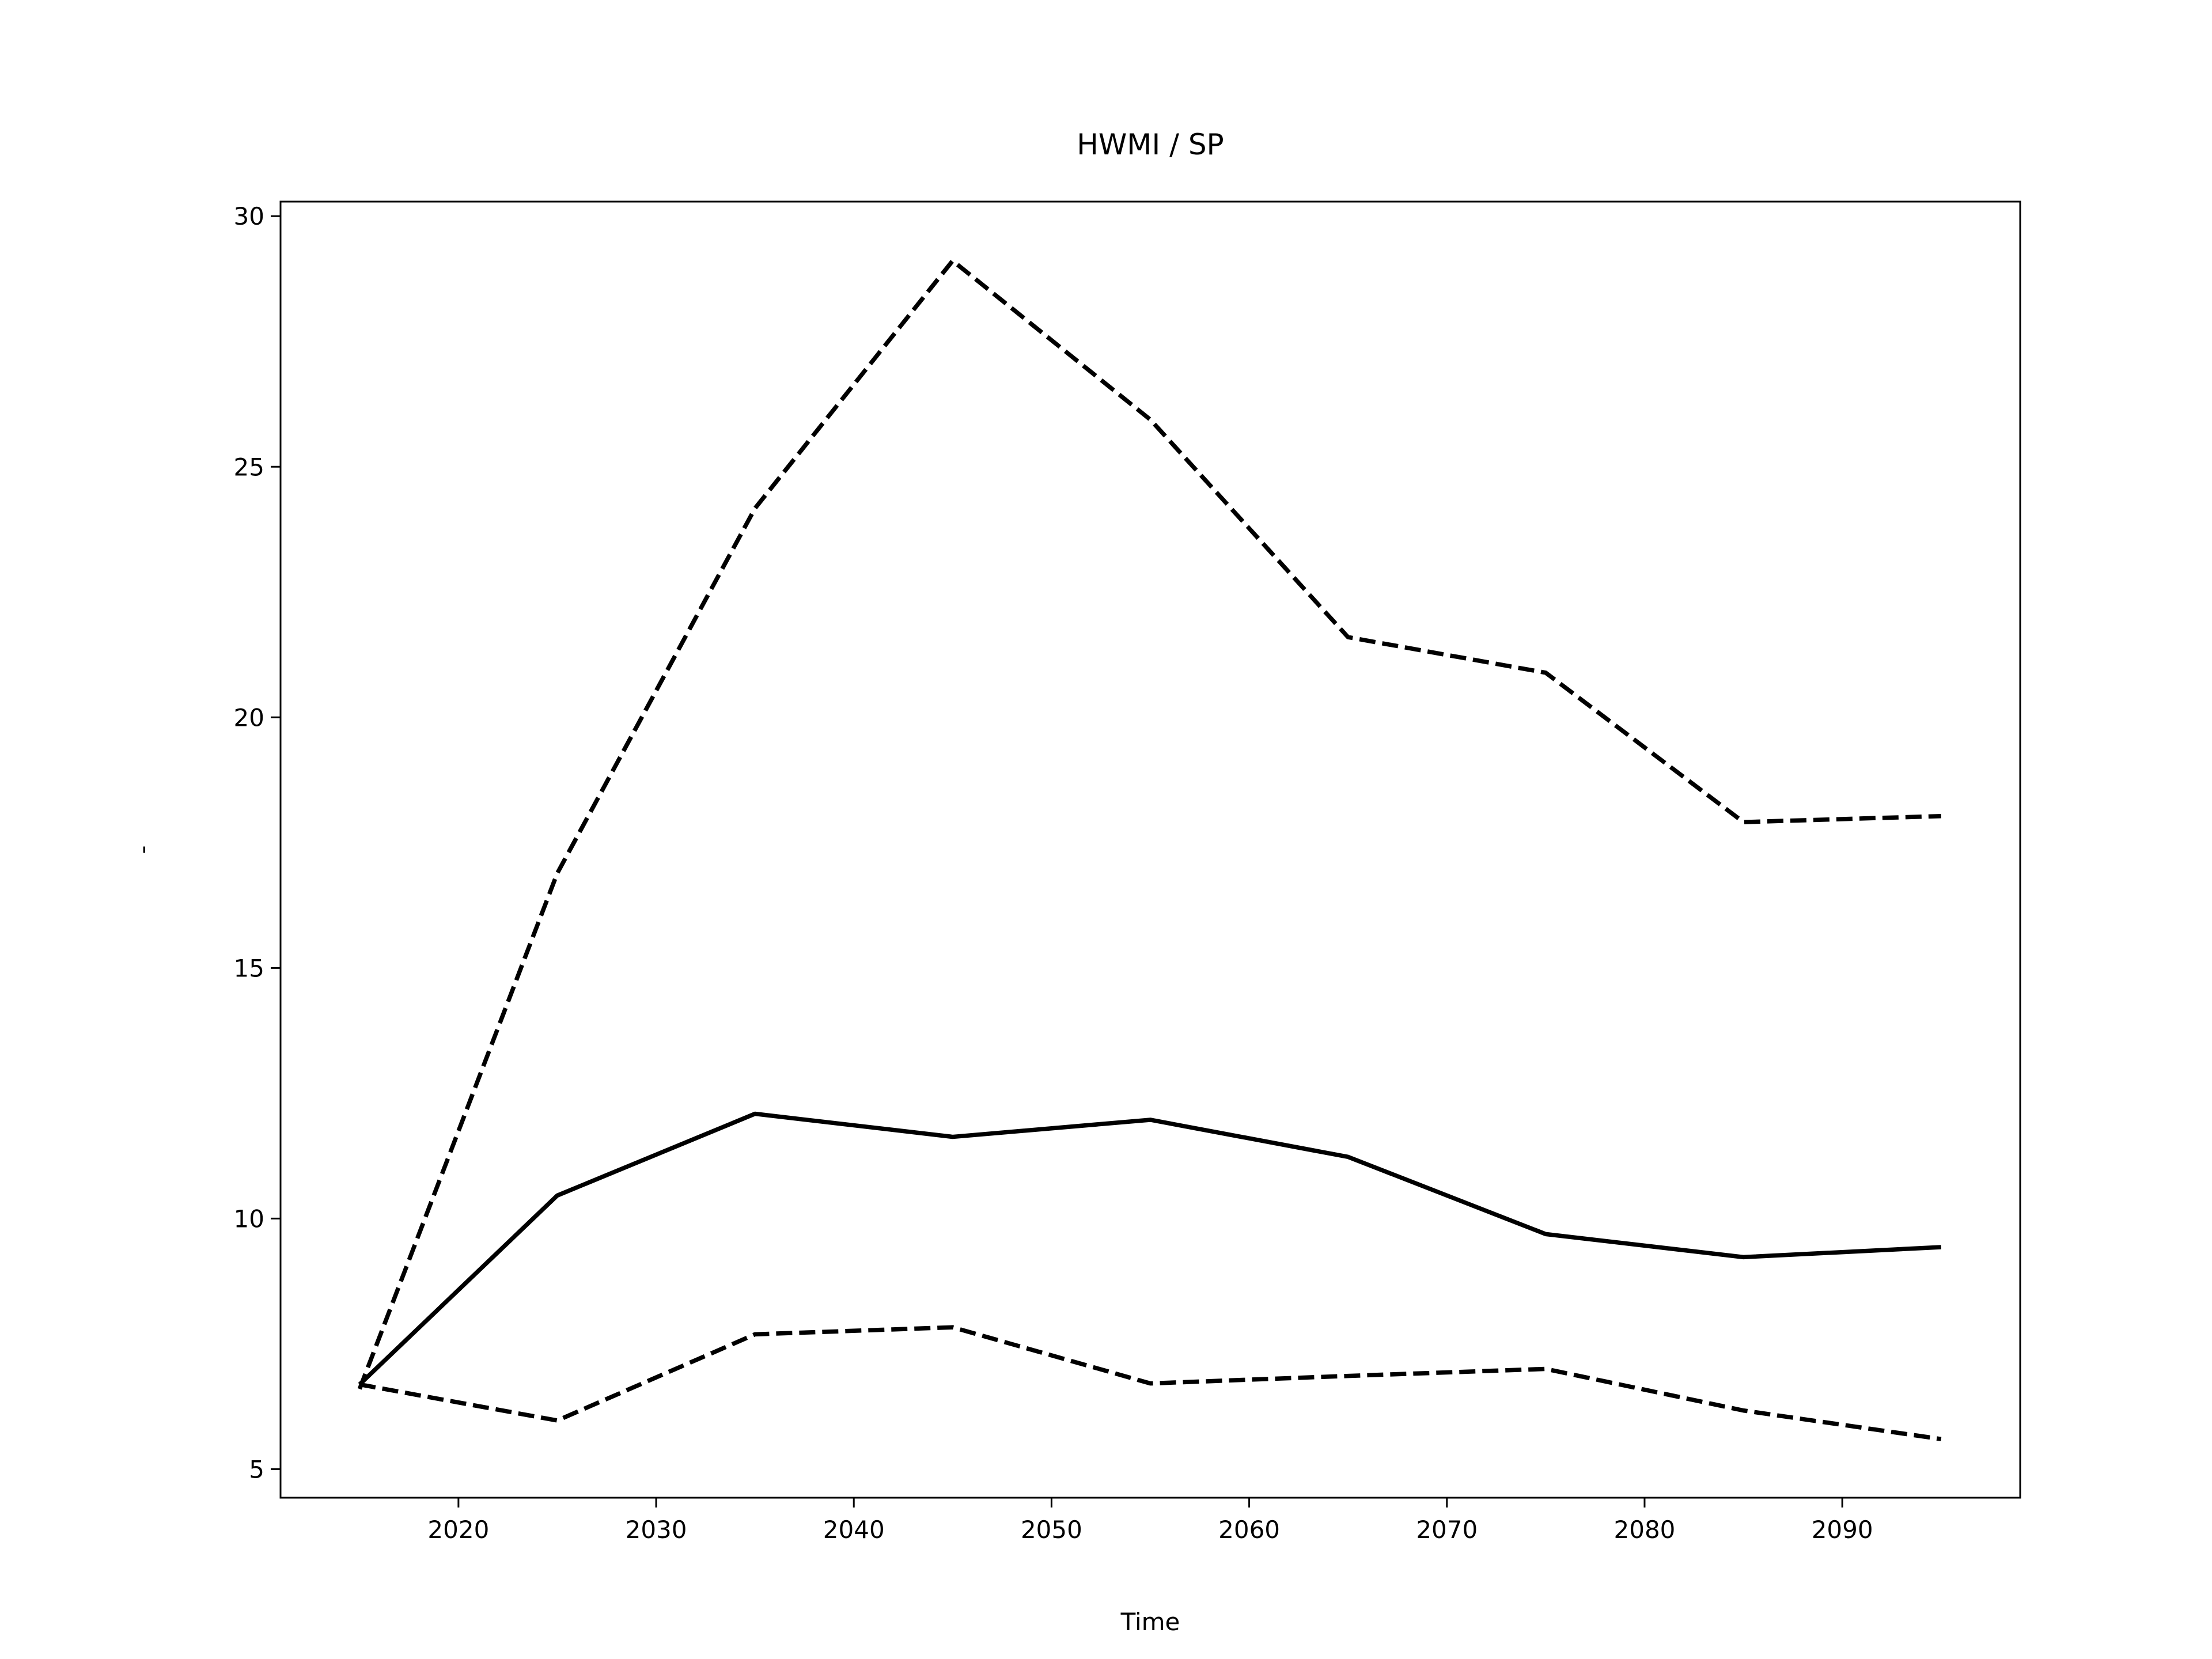 The width and height of the screenshot is (2212, 1659). What do you see at coordinates (1150, 1622) in the screenshot?
I see `x-axis-label: Time` at bounding box center [1150, 1622].